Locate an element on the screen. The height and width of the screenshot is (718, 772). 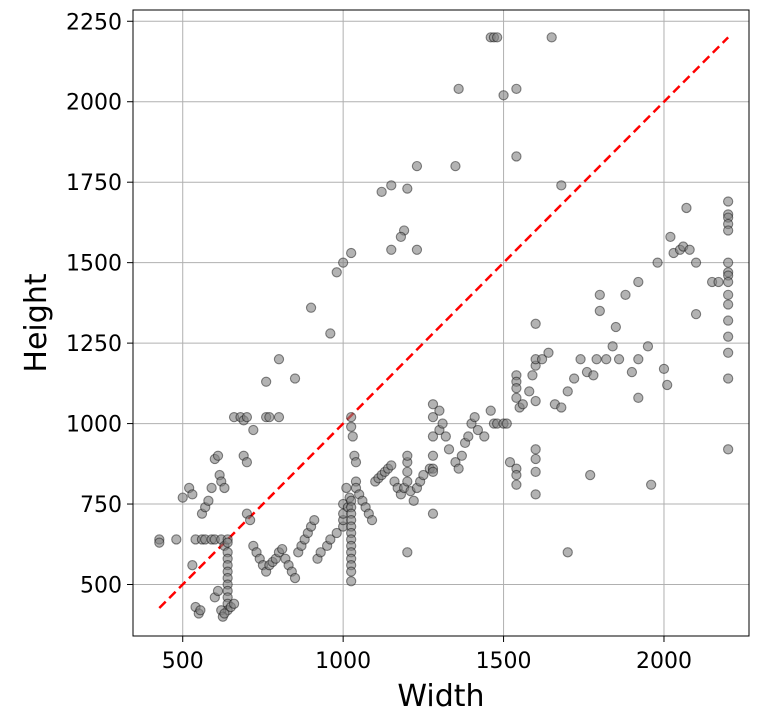
y-tick-label: 2250 is located at coordinates (94, 22).